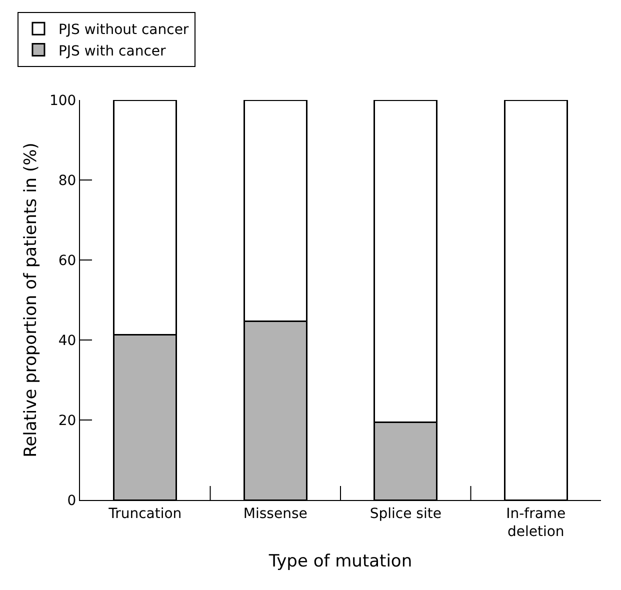  I want to click on x-tick-label: Splice site, so click(406, 514).